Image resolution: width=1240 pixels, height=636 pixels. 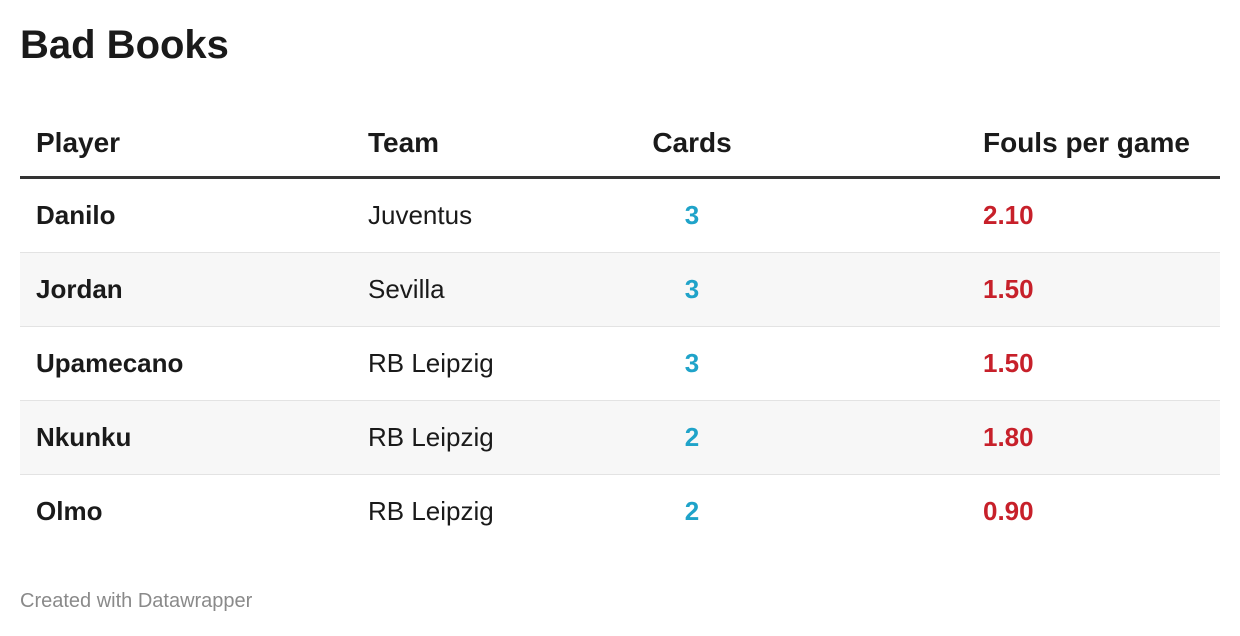 I want to click on player-cell: Danilo, so click(x=186, y=215).